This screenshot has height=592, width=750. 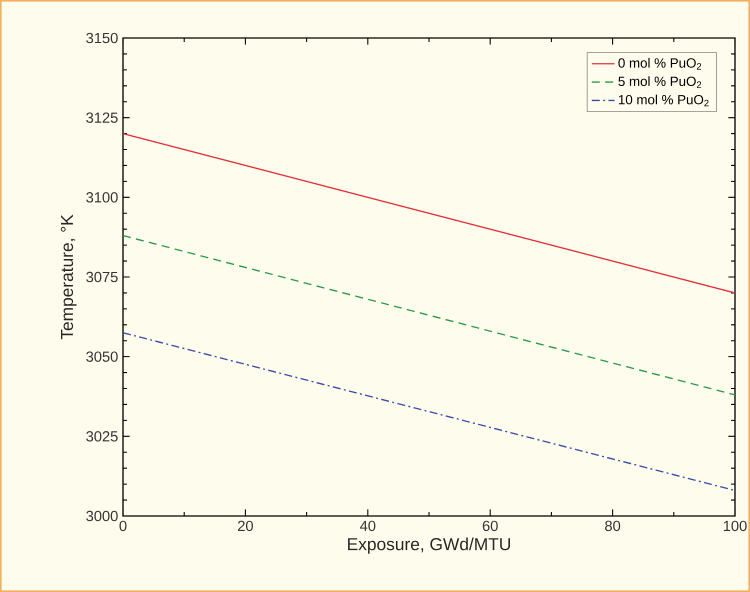 I want to click on y-tick-label: 3000, so click(x=102, y=516).